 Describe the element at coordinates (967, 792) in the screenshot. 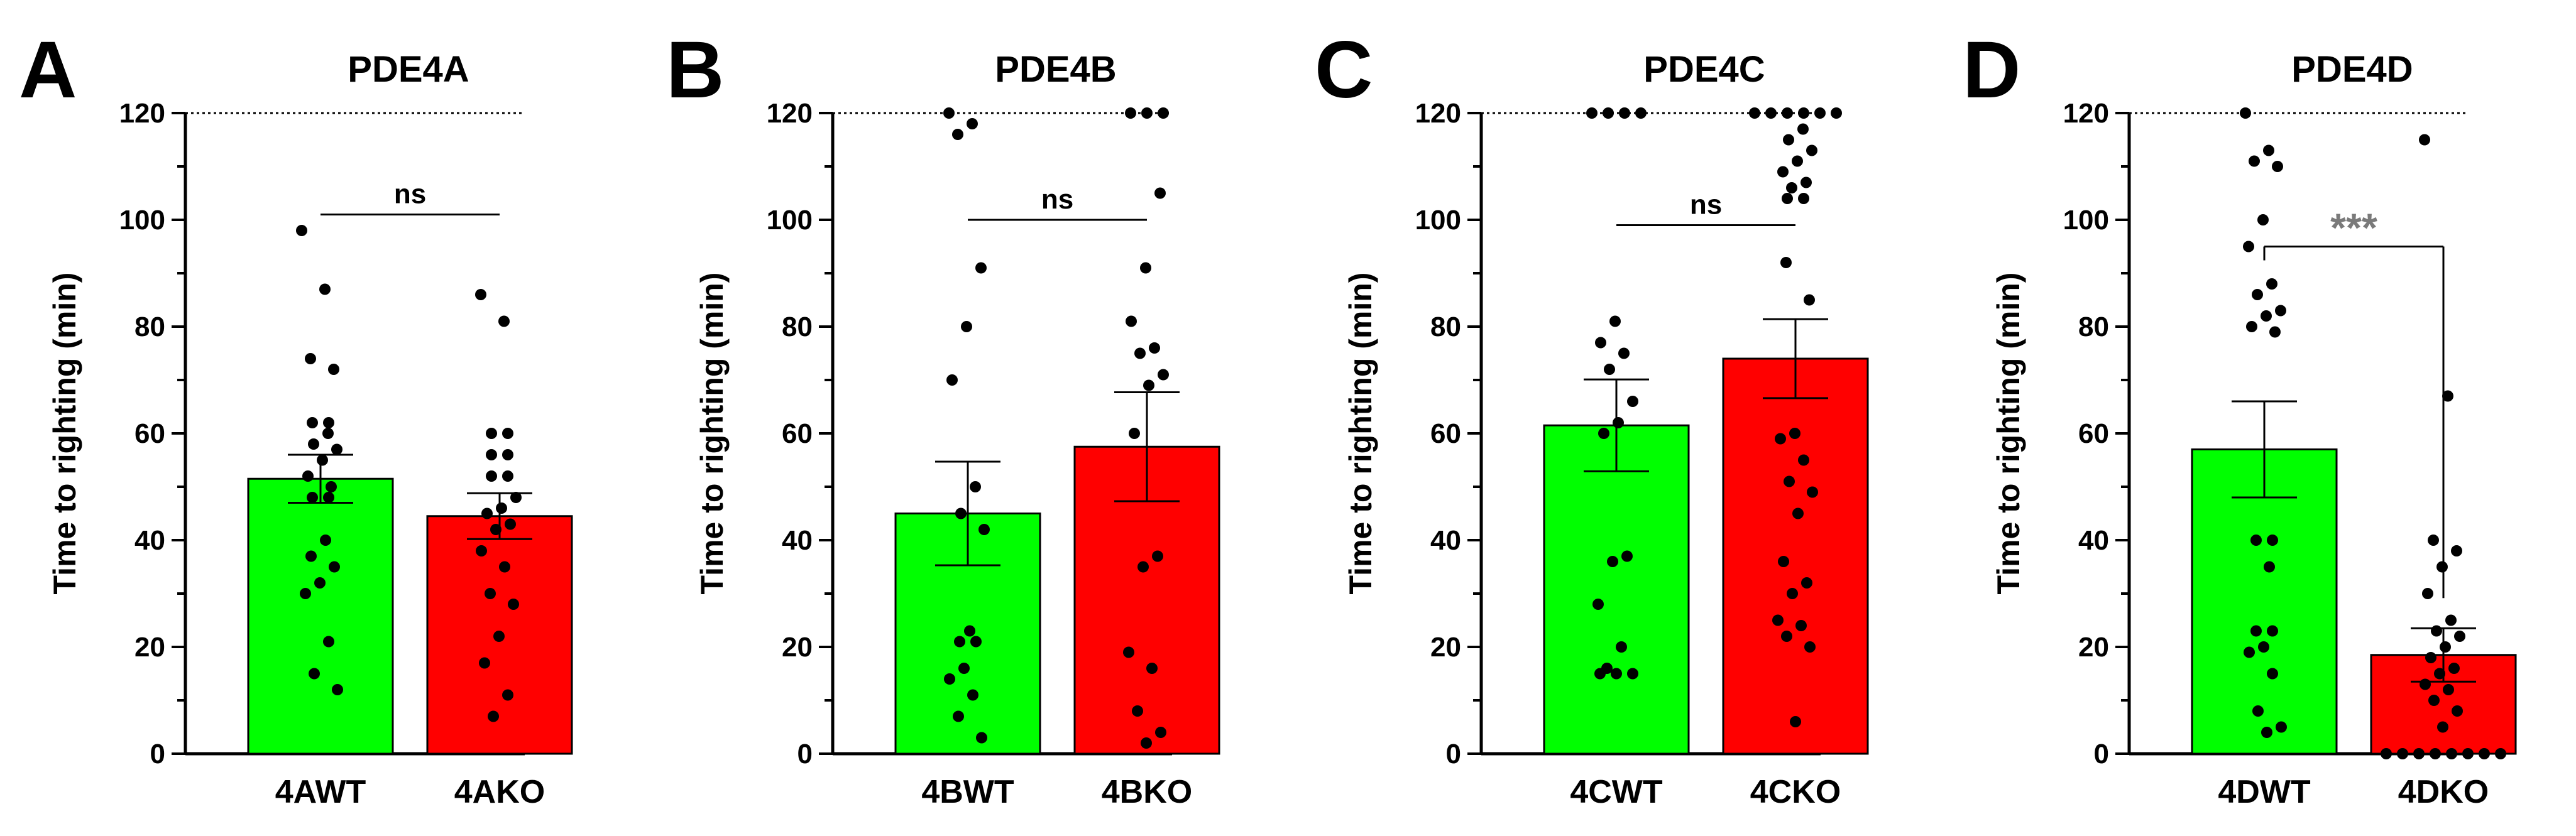

I see `category-label: 4BWT` at that location.